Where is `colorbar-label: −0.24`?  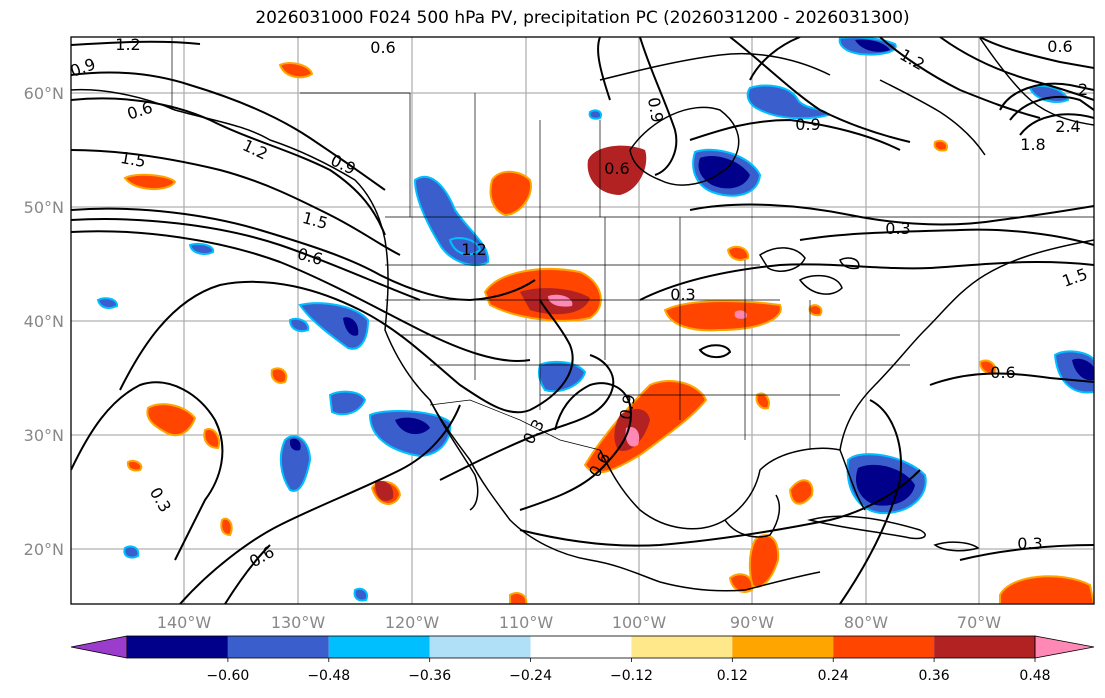 colorbar-label: −0.24 is located at coordinates (530, 676).